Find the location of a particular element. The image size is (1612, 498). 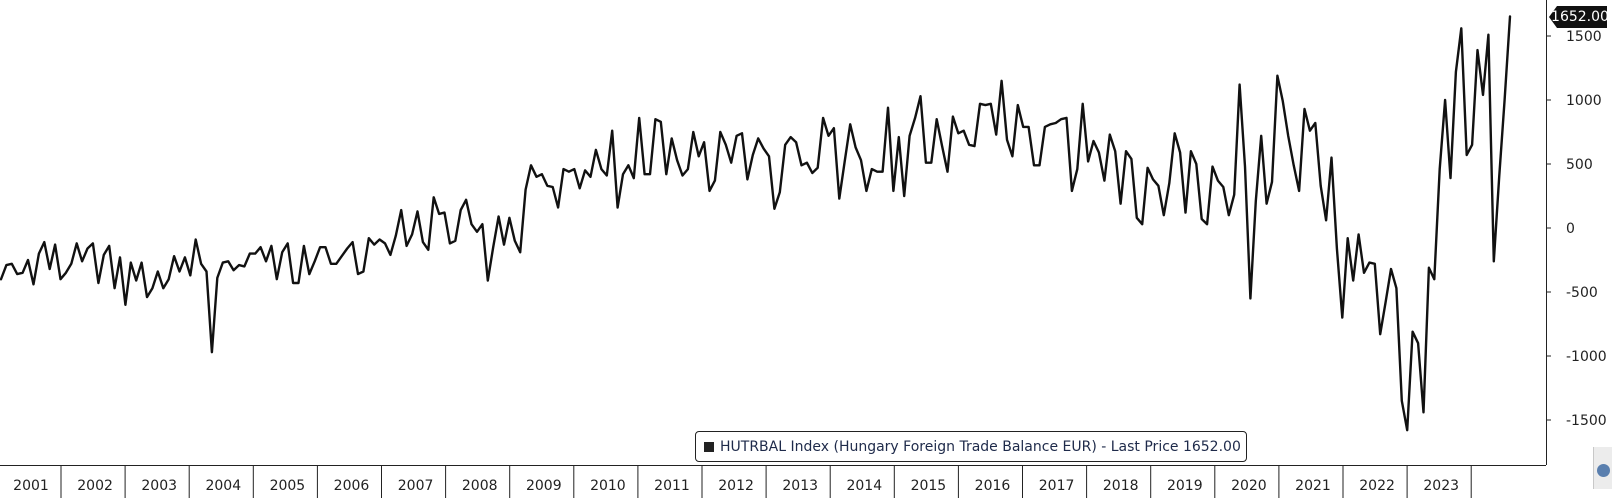

chart-options-icon is located at coordinates (1602, 468).